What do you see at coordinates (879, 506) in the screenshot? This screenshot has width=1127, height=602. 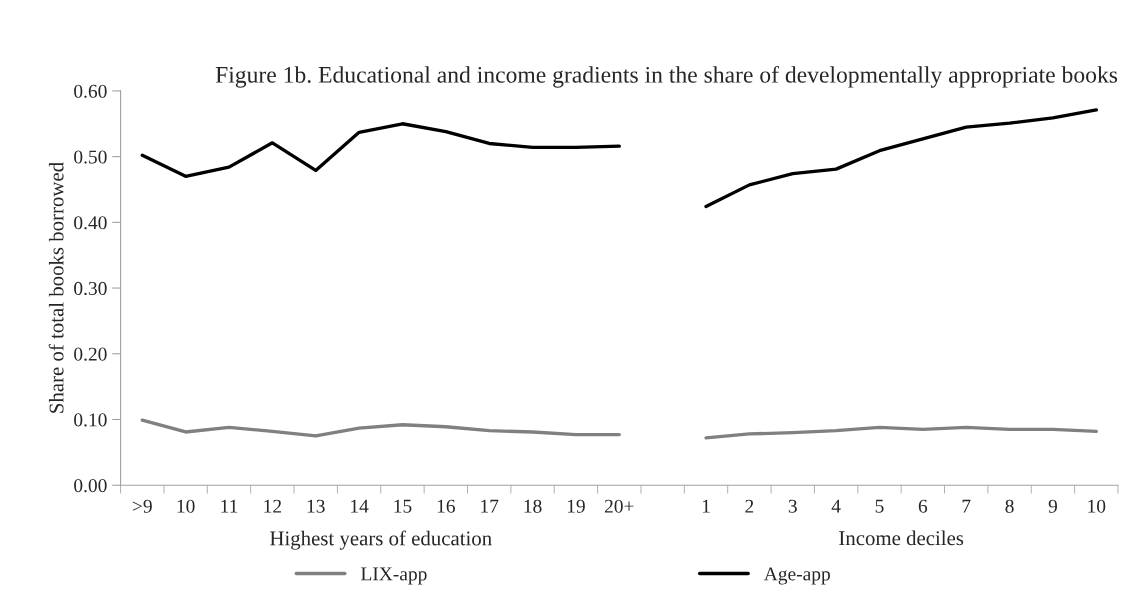 I see `x-tick-label: 5` at bounding box center [879, 506].